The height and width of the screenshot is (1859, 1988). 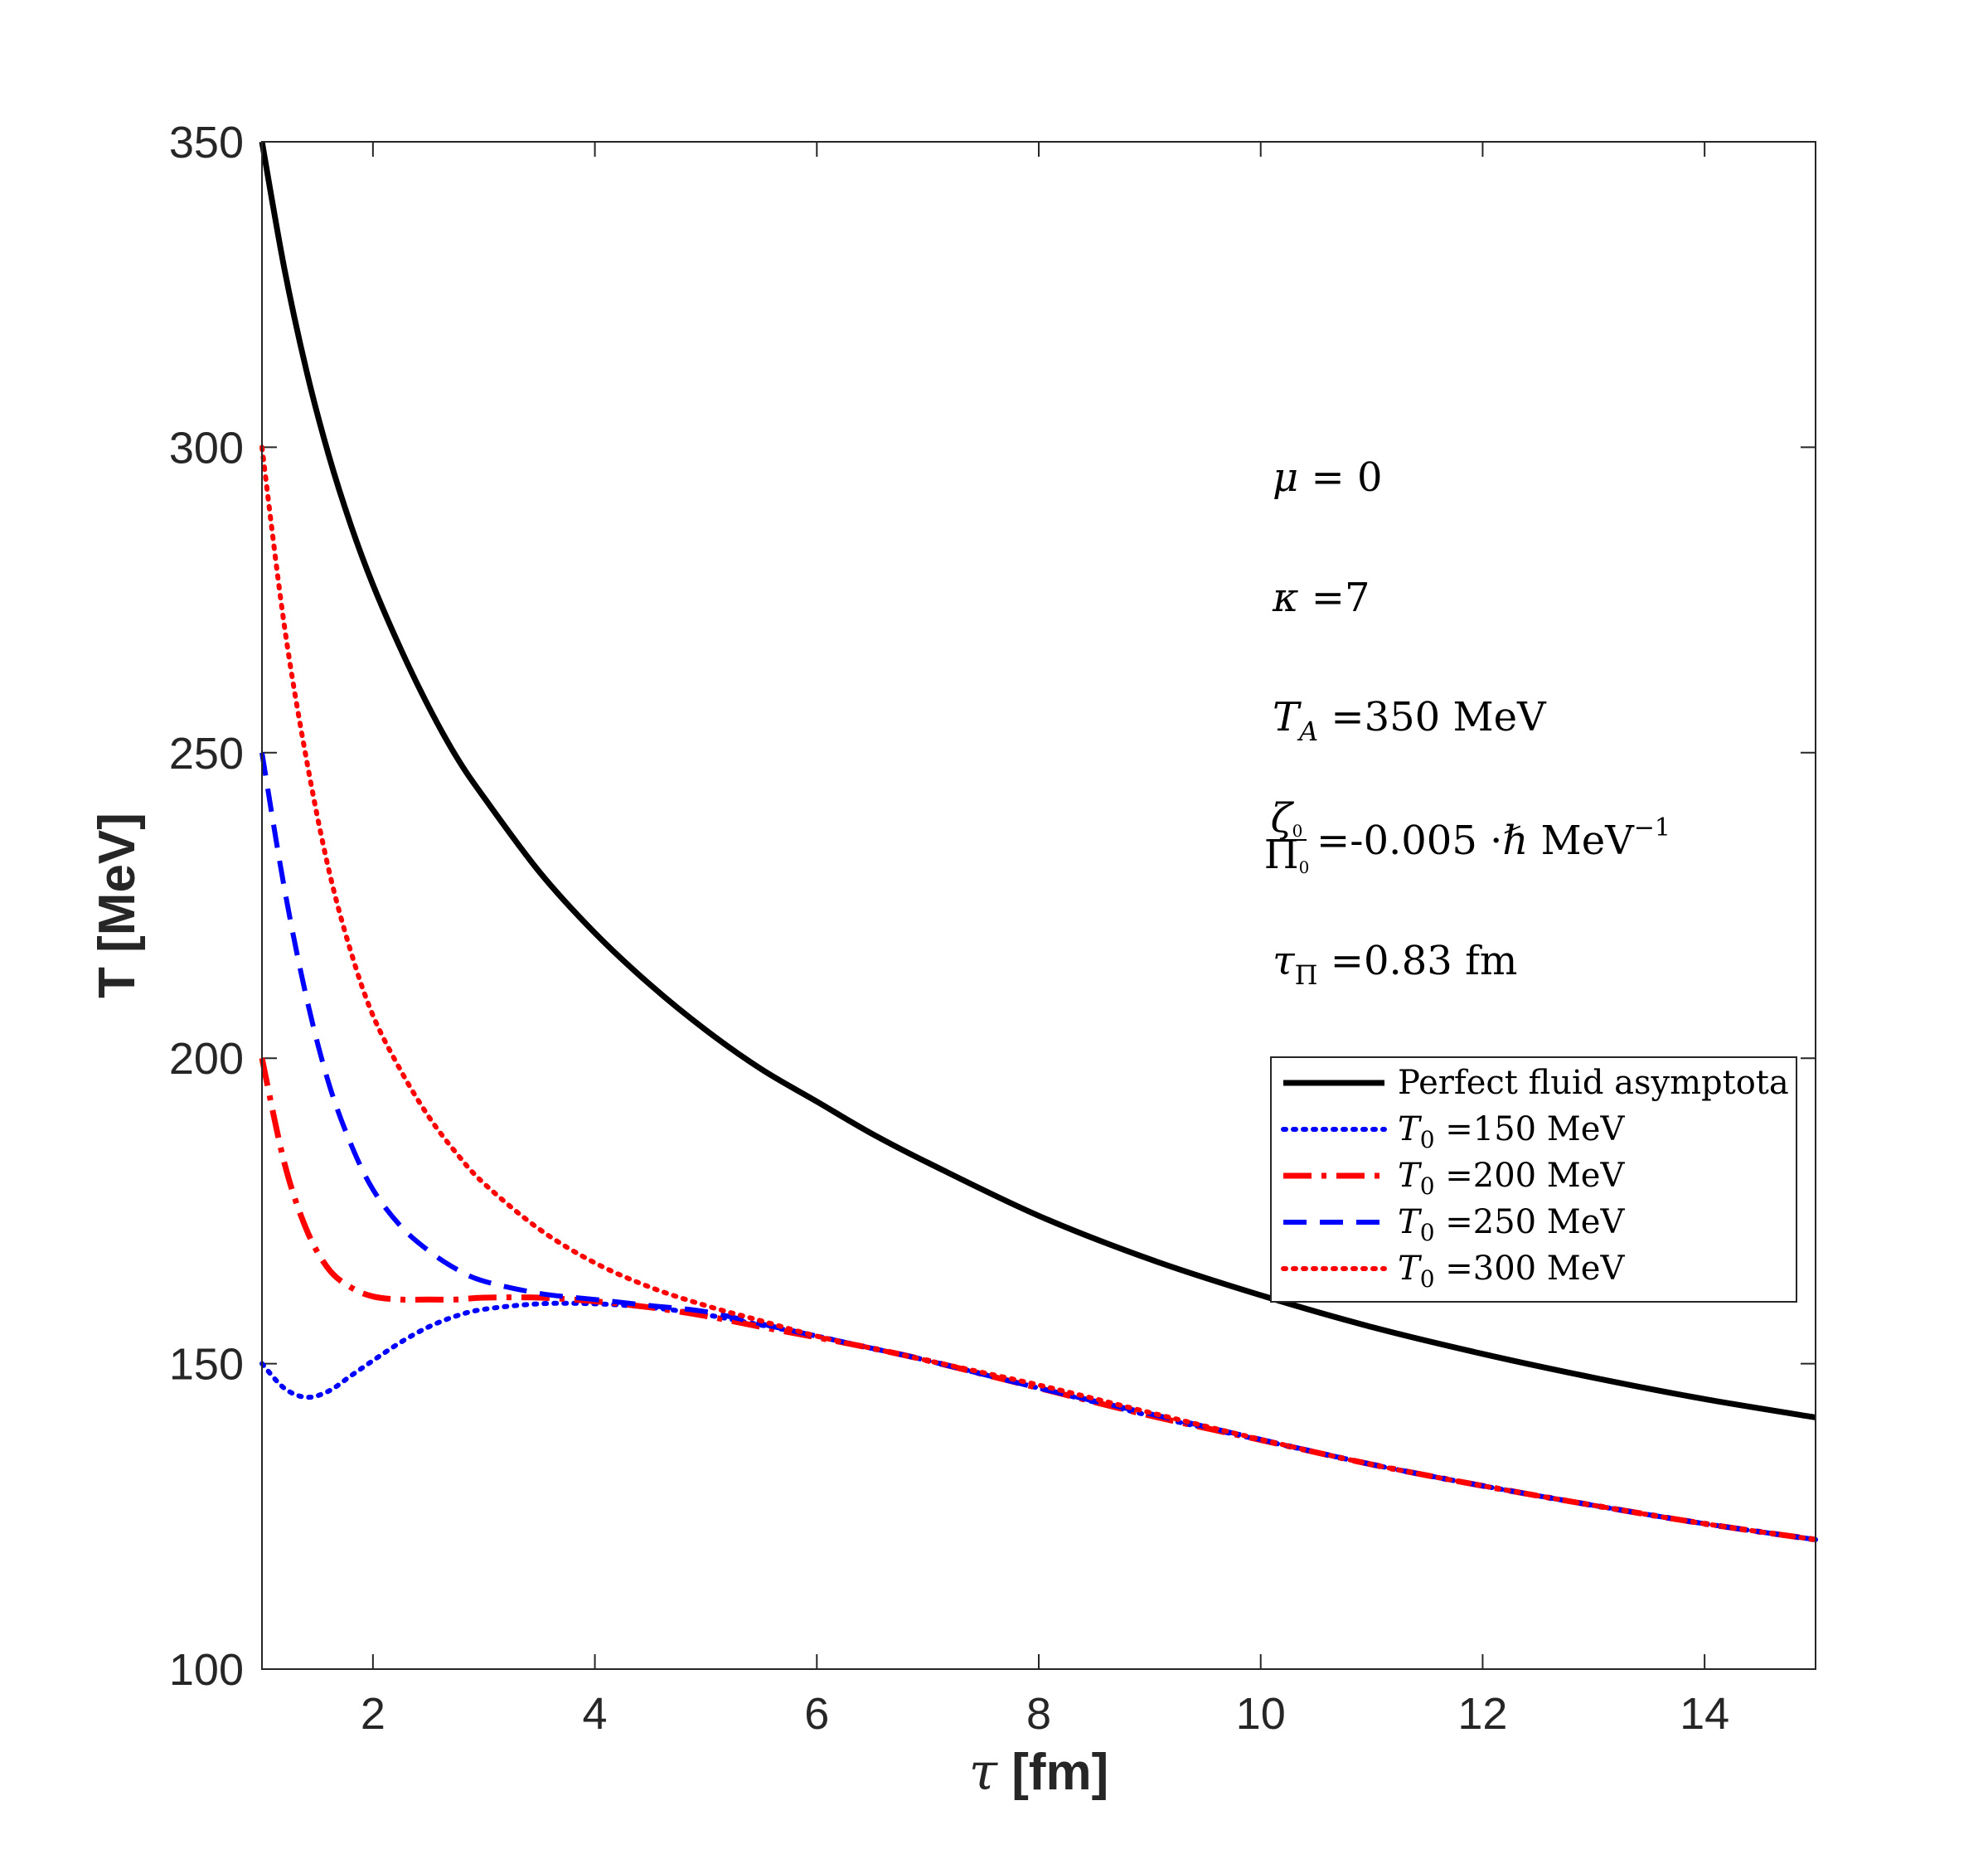 I want to click on svg-text: Π0, so click(x=1287, y=855).